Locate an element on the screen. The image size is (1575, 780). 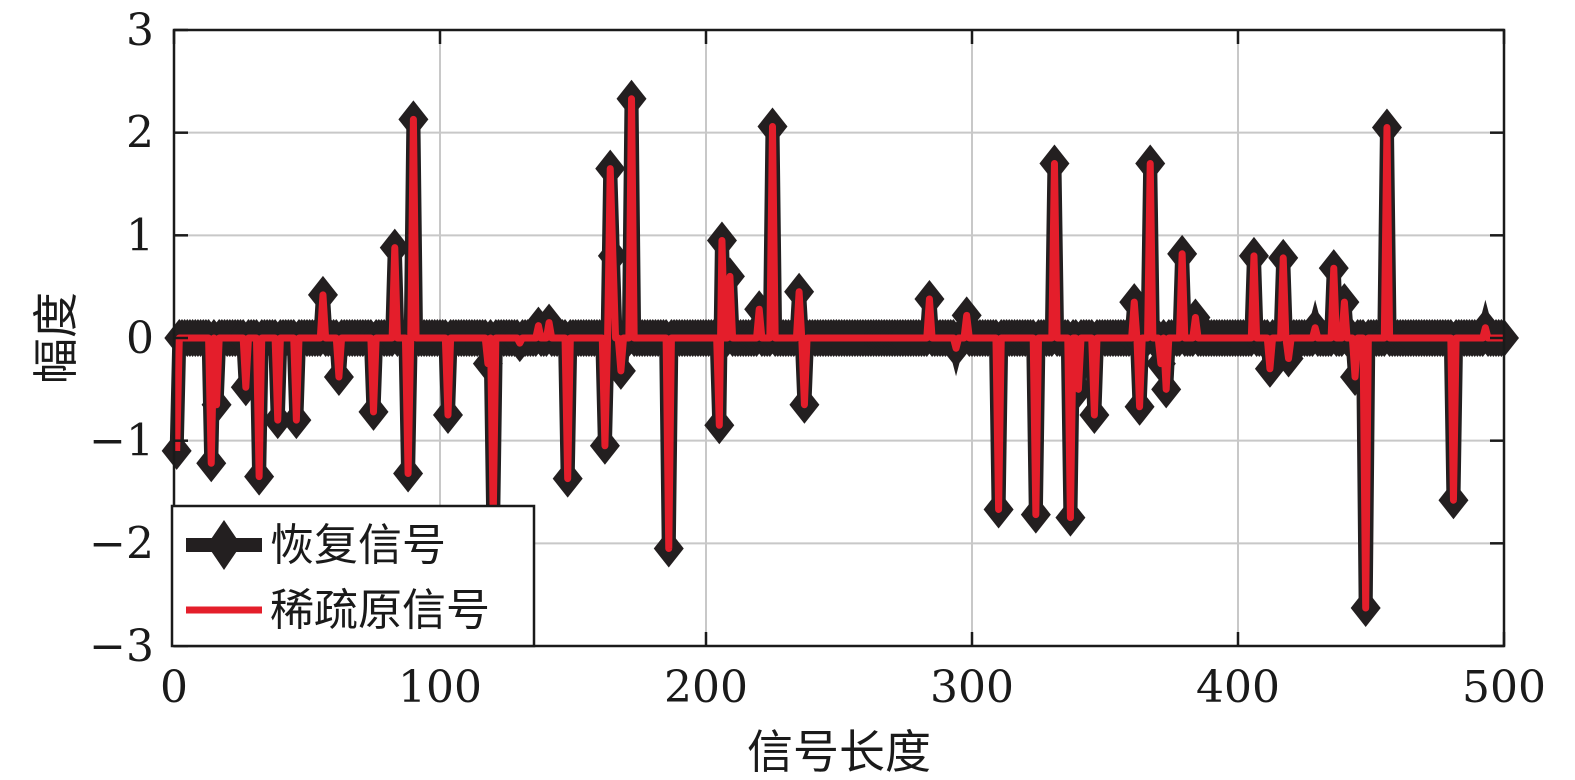
y-tick-label: 2 is located at coordinates (140, 133).